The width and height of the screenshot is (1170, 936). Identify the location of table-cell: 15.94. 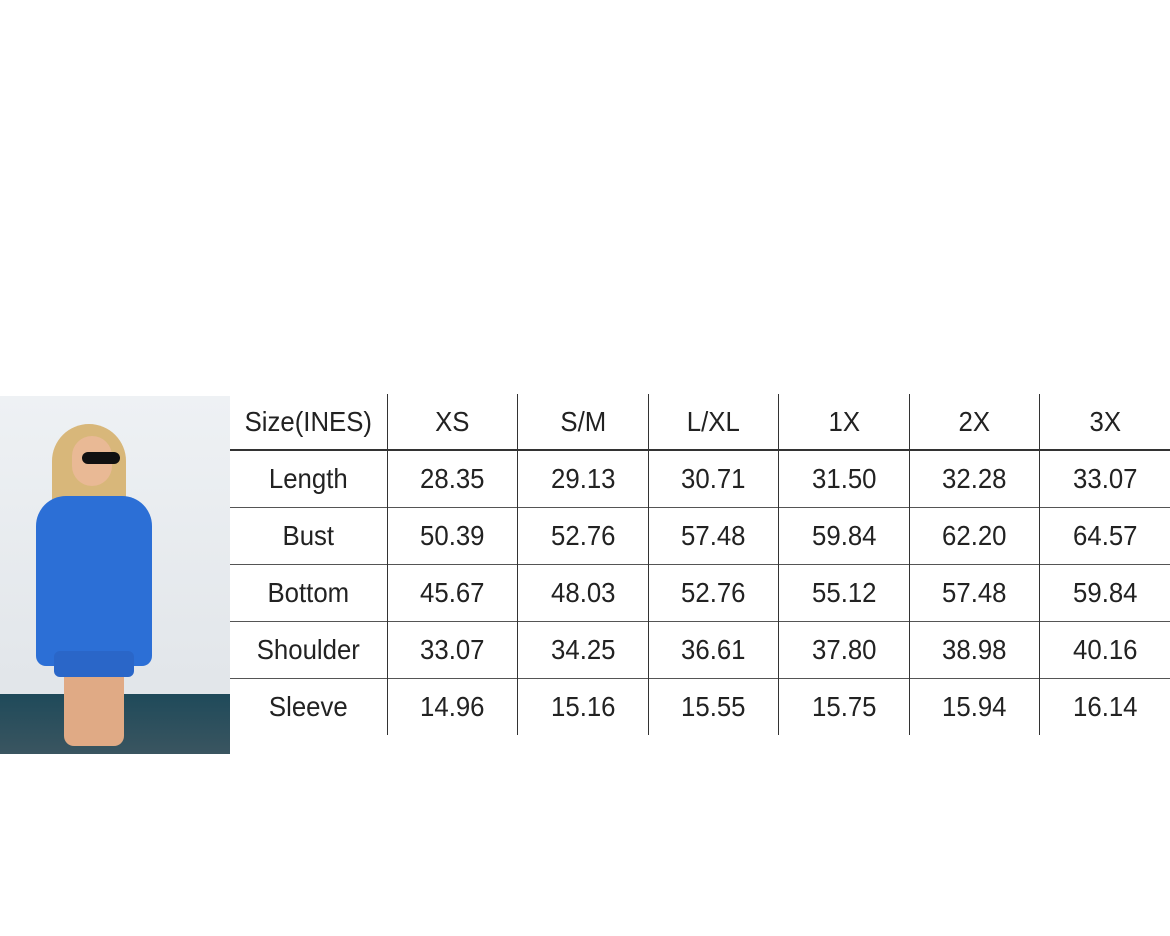
(974, 706).